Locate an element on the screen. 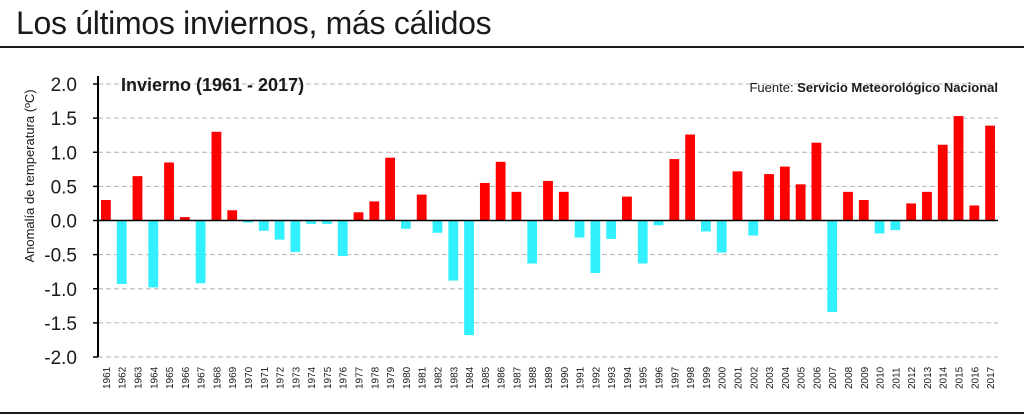 The image size is (1024, 416). x-tick-label: 1988 is located at coordinates (533, 377).